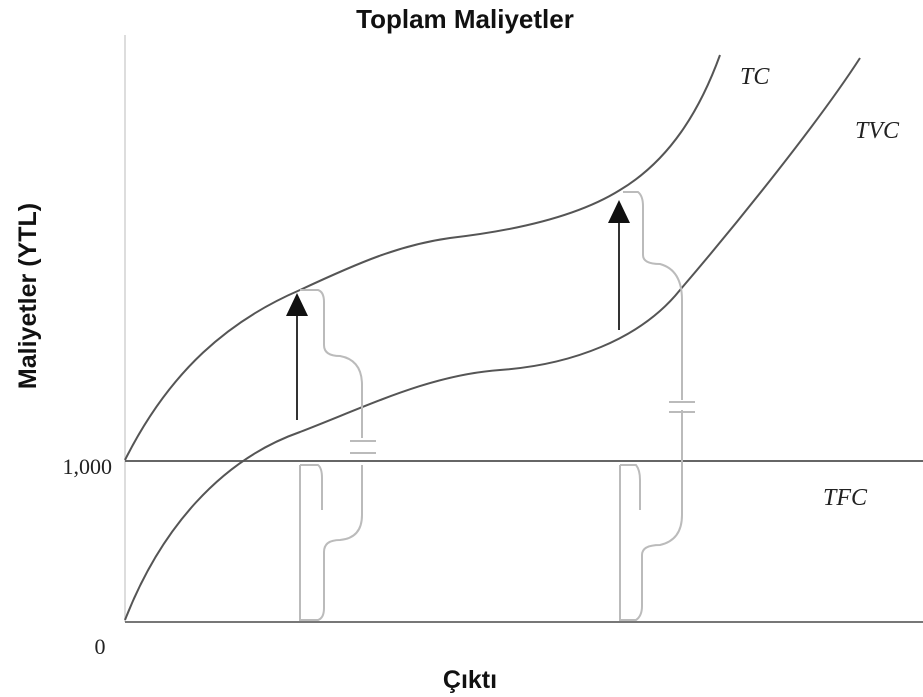 This screenshot has width=923, height=697. What do you see at coordinates (88, 466) in the screenshot?
I see `y-tick-label: 1,000` at bounding box center [88, 466].